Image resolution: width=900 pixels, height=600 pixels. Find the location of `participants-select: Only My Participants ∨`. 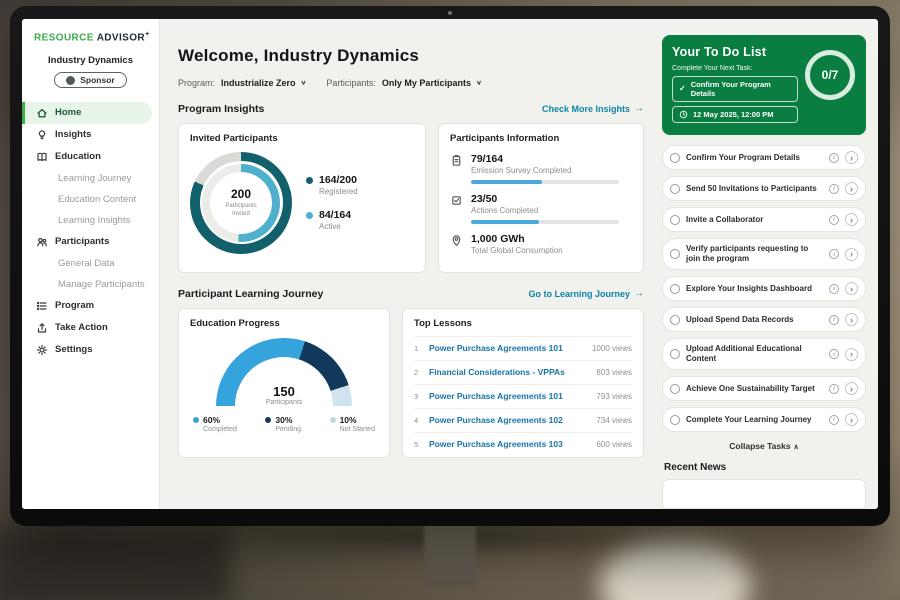

participants-select: Only My Participants ∨ is located at coordinates (432, 83).